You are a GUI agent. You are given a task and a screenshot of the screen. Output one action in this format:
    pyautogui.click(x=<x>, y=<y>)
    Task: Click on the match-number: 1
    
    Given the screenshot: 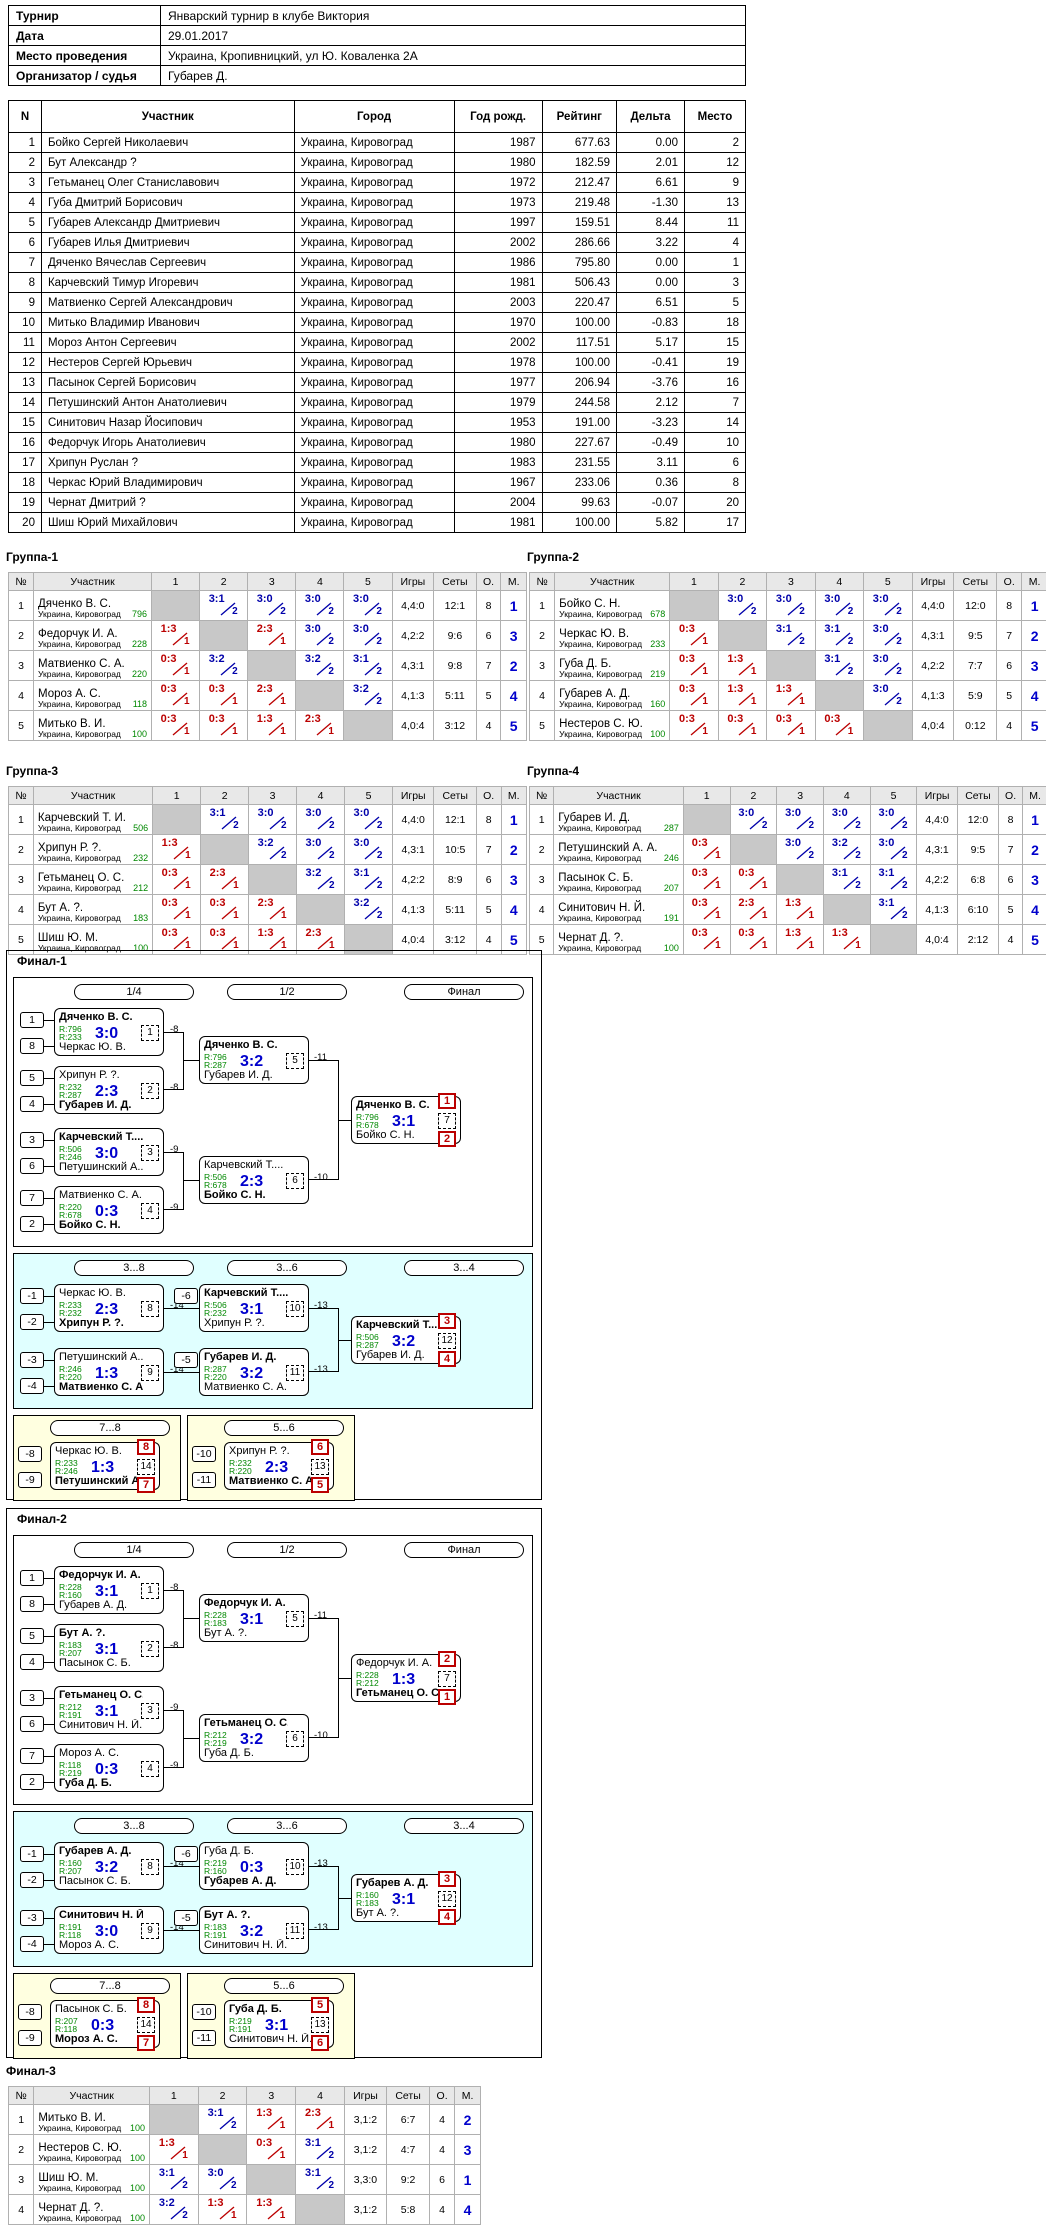 What is the action you would take?
    pyautogui.click(x=150, y=1591)
    